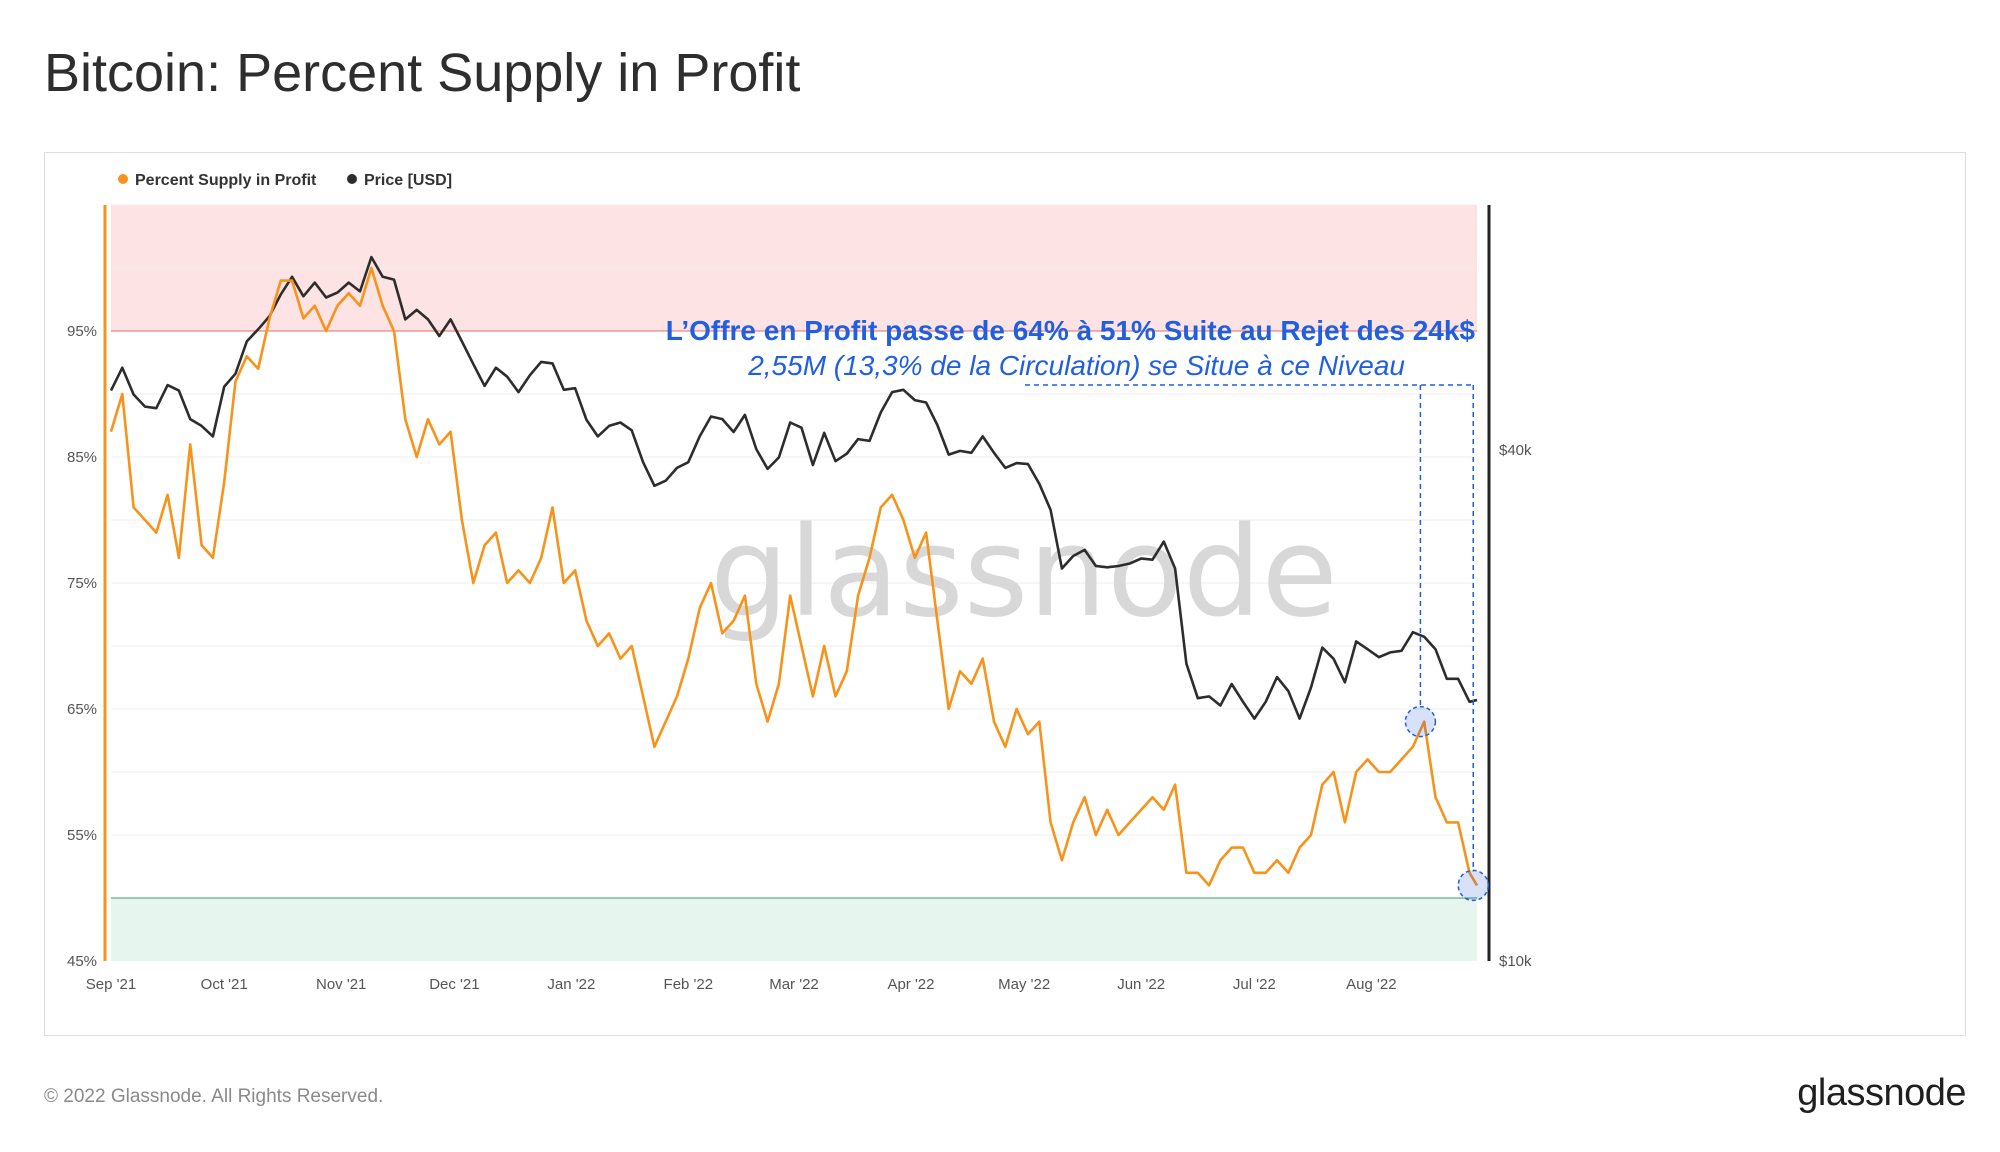 Image resolution: width=2000 pixels, height=1152 pixels. I want to click on x-tick-label: Mar '22, so click(794, 984).